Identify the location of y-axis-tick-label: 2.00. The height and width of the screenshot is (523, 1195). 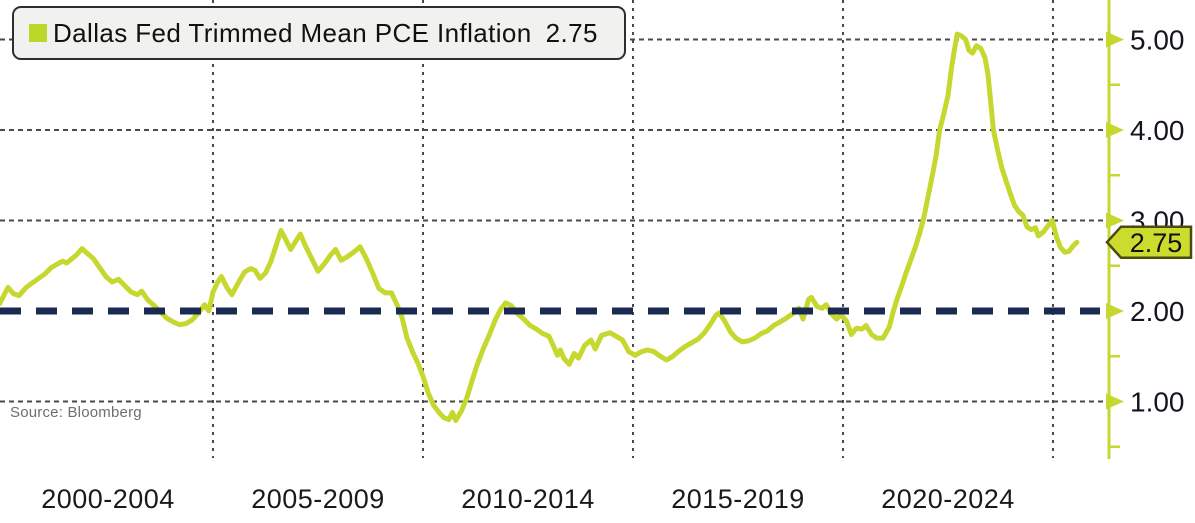
(1157, 311).